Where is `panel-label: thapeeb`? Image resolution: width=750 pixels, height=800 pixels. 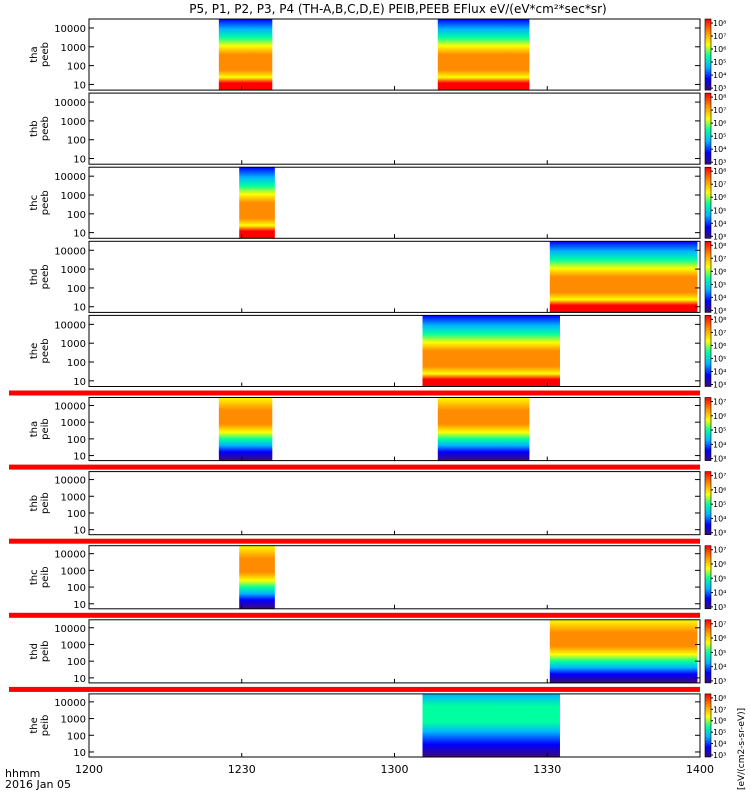
panel-label: thapeeb is located at coordinates (40, 54).